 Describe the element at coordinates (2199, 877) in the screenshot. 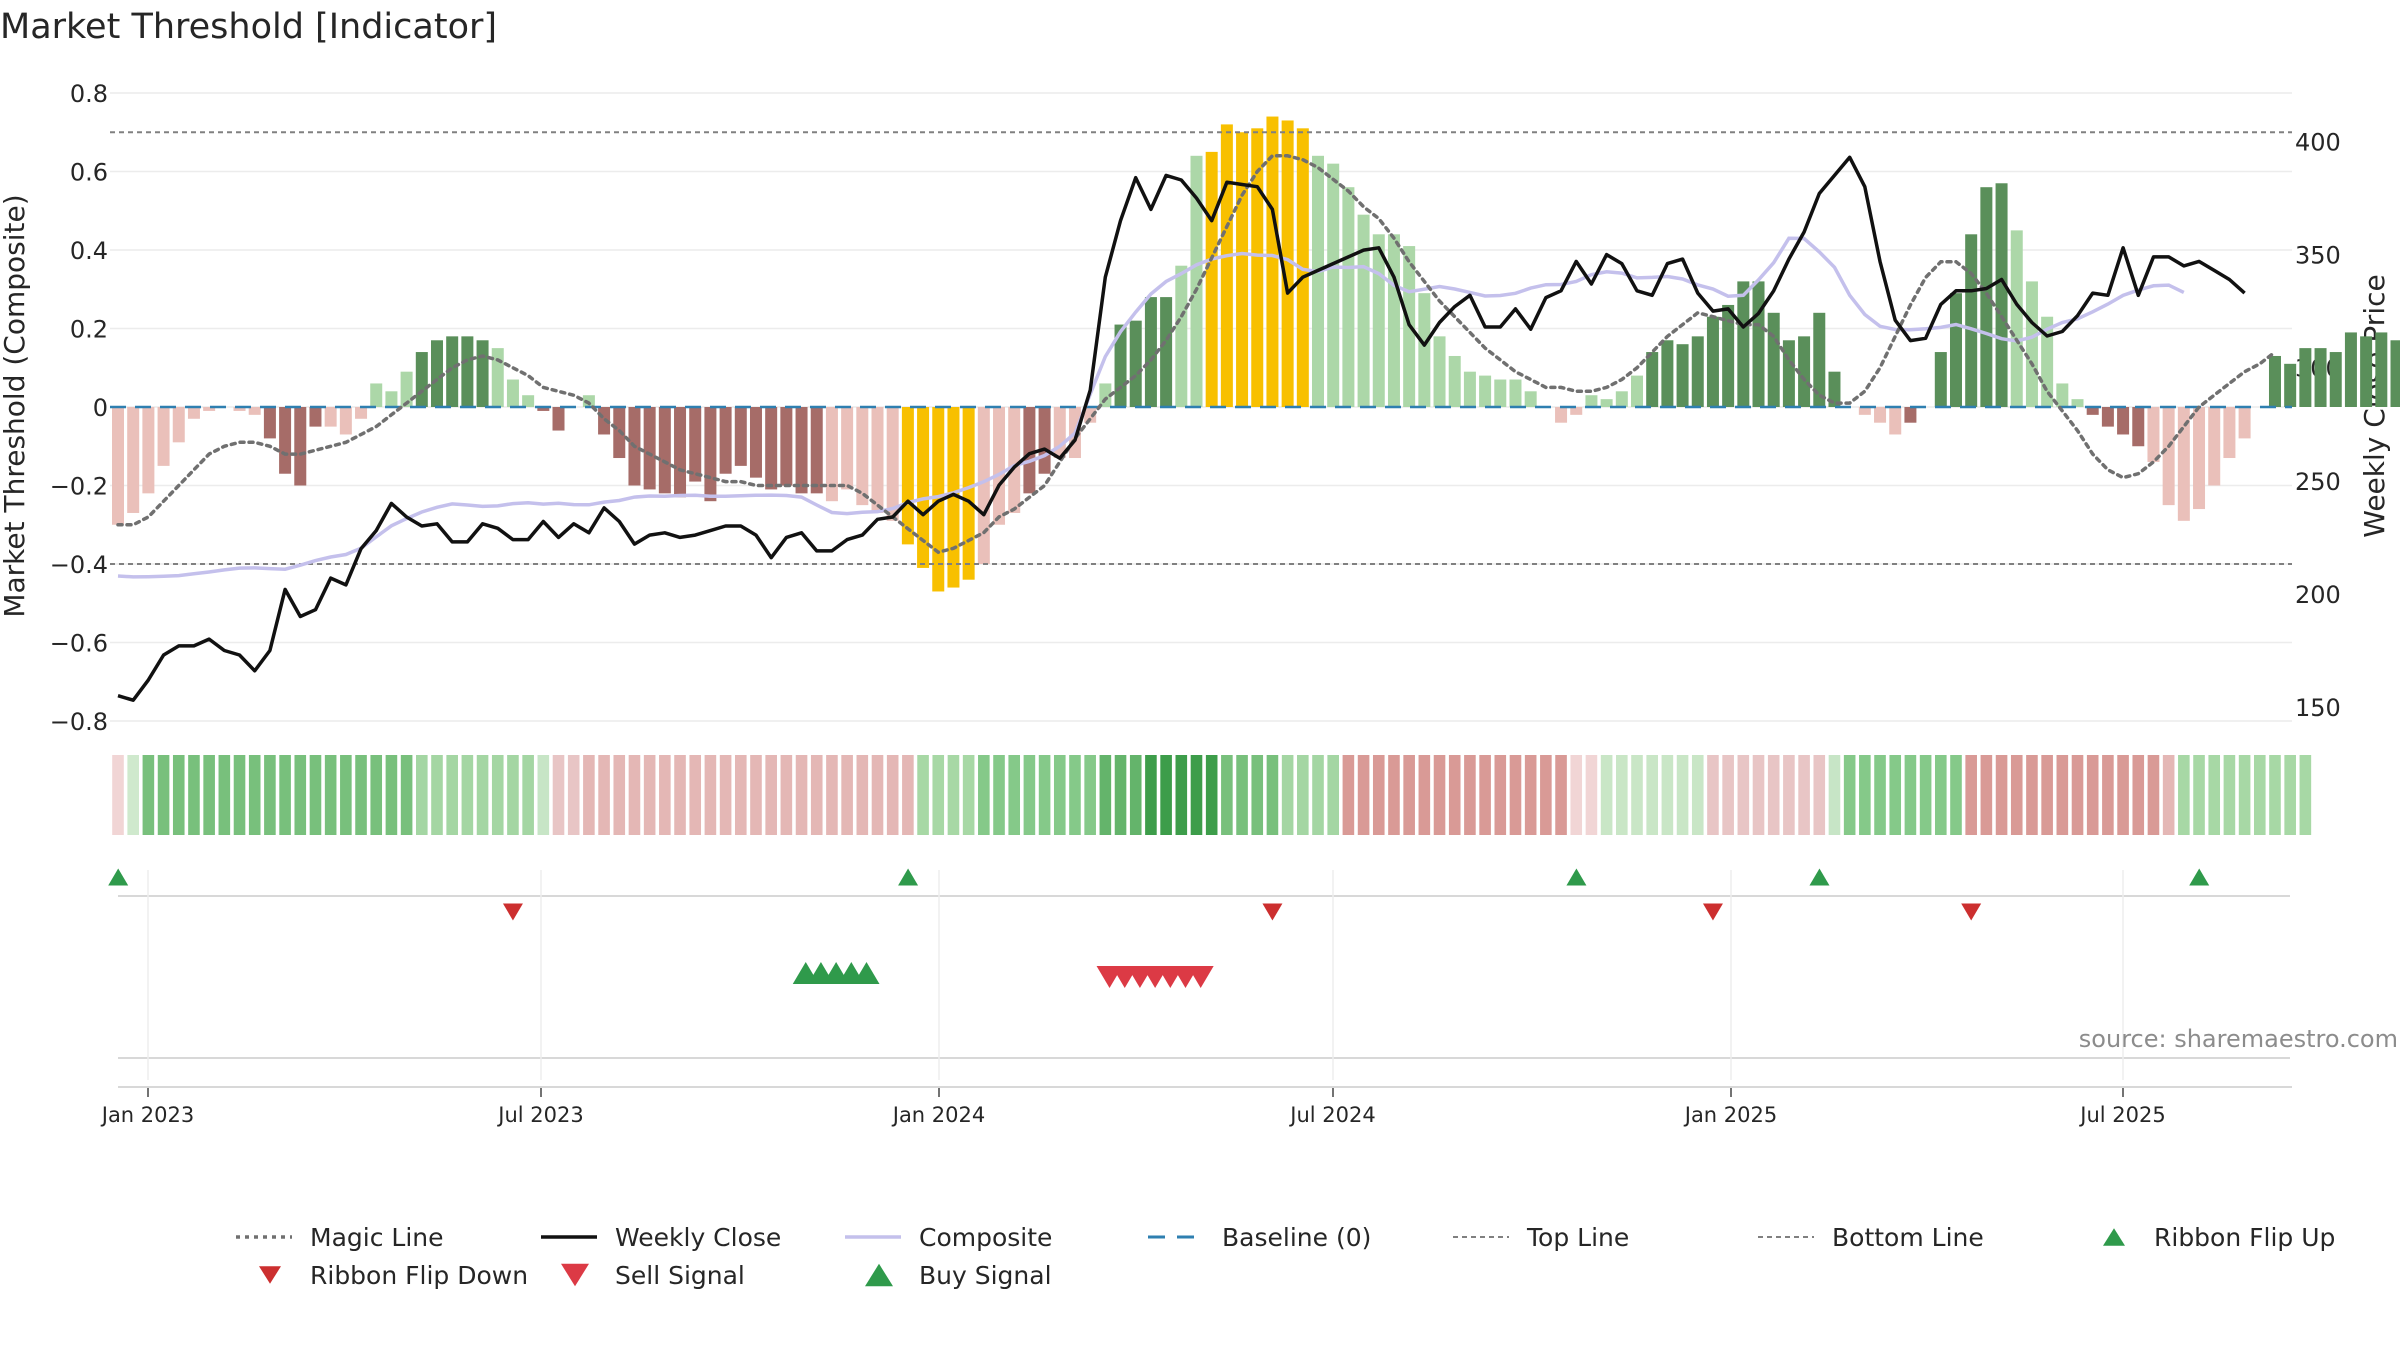

I see `ribbon-flip-up-marker` at that location.